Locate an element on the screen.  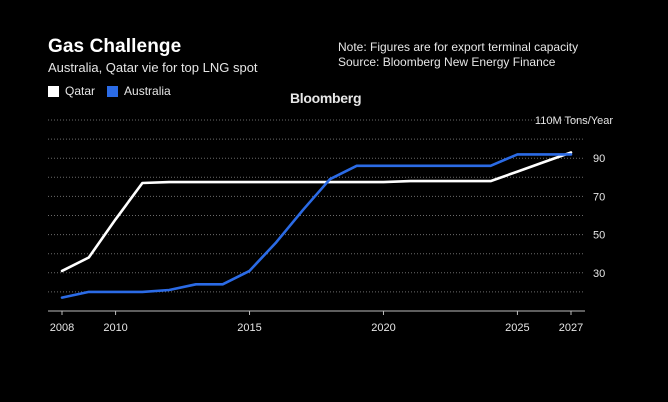
legend: Qatar Australia is located at coordinates (115, 91).